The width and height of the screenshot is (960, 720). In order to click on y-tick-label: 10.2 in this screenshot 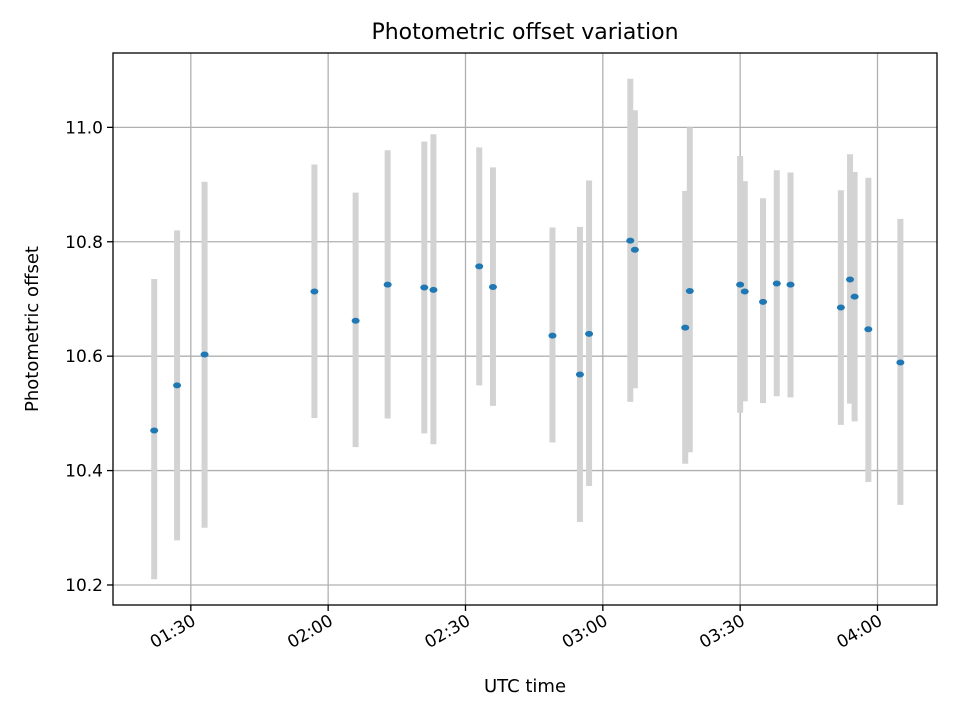, I will do `click(84, 586)`.